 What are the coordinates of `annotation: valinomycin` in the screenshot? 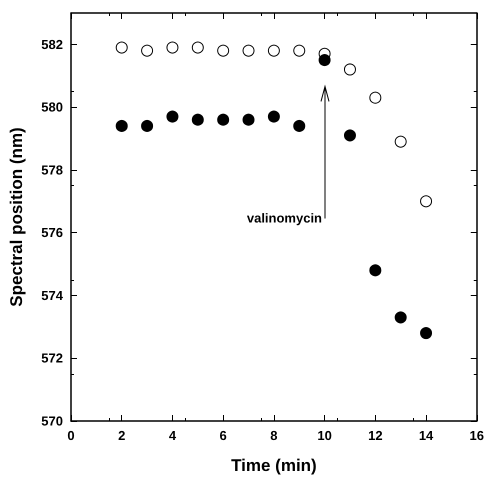 It's located at (284, 218).